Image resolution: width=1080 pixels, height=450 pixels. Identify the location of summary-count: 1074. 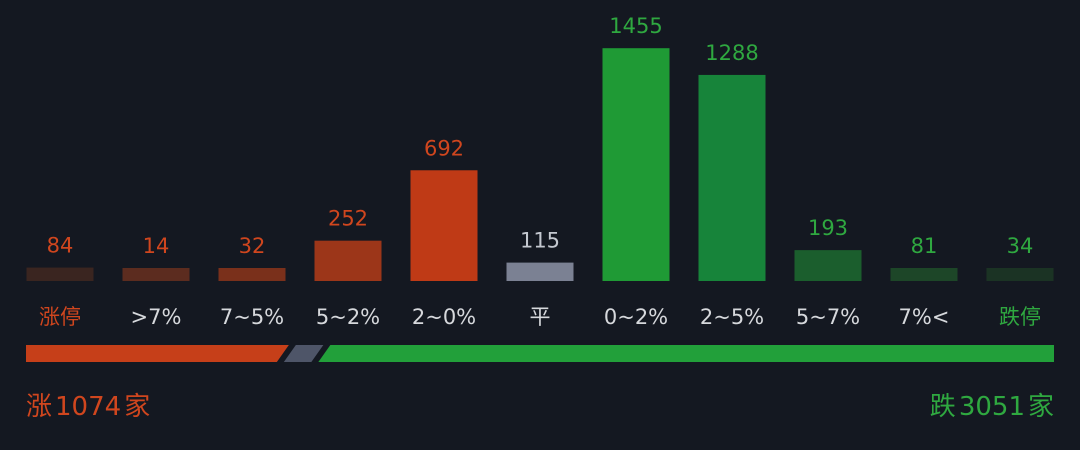
(88, 407).